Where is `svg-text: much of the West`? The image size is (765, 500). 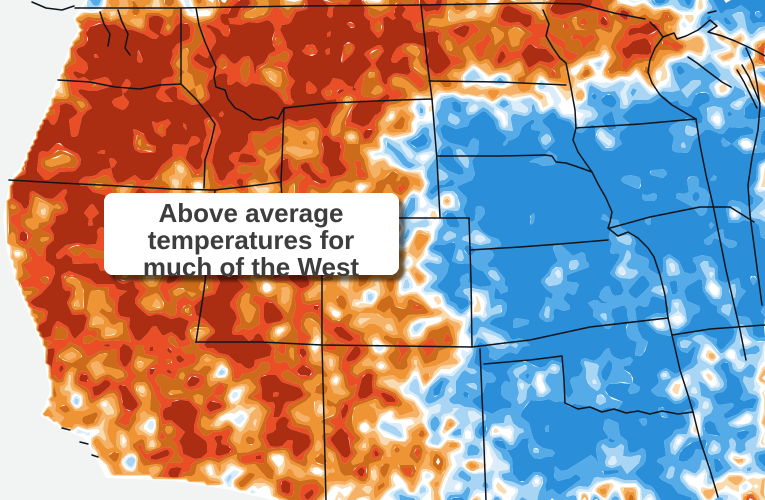
svg-text: much of the West is located at coordinates (251, 267).